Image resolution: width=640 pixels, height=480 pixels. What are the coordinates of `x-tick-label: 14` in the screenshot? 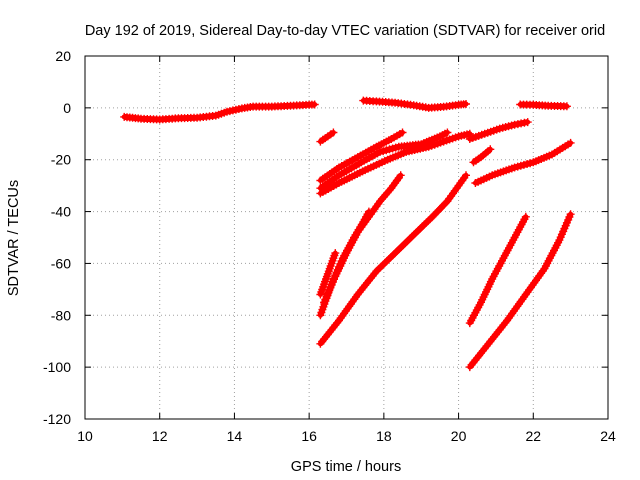 It's located at (235, 436).